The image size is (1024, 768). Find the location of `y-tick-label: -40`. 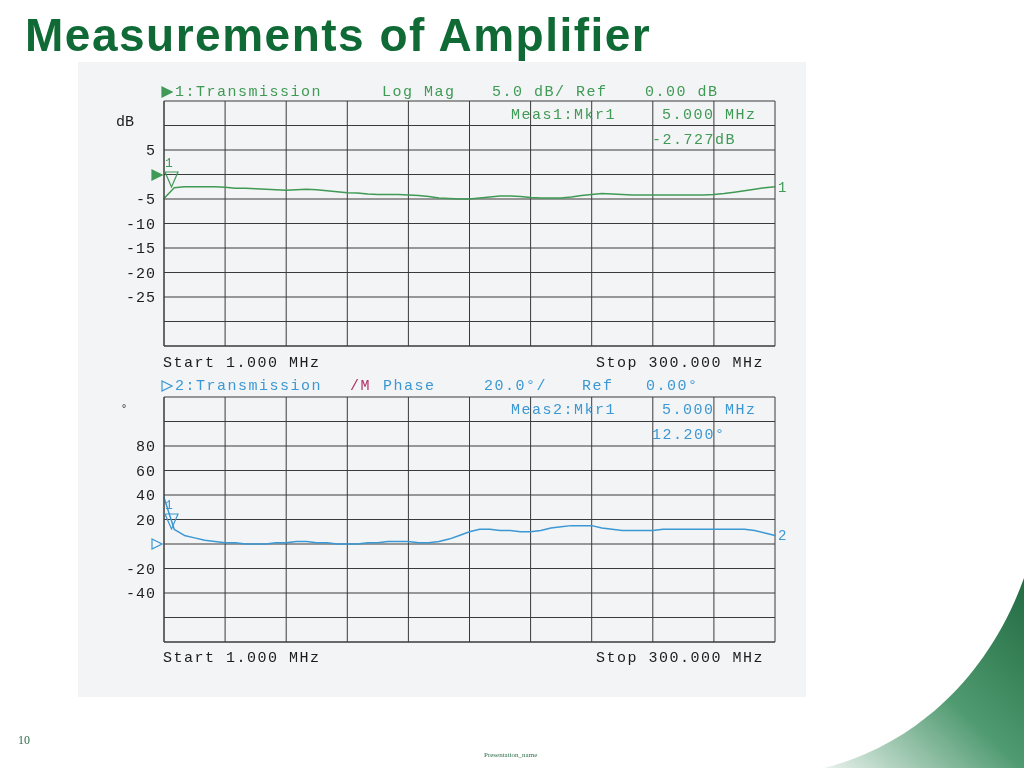

y-tick-label: -40 is located at coordinates (140, 595).